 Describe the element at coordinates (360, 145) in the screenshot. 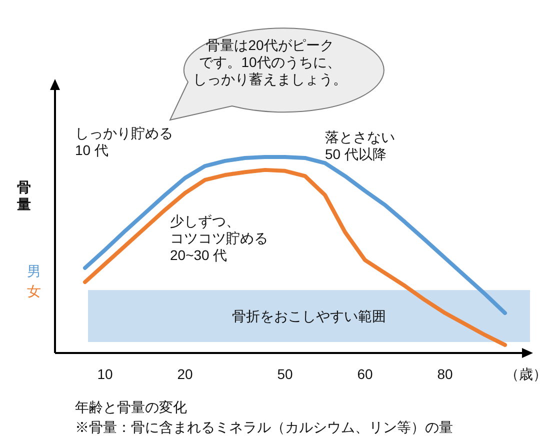

I see `annotation: 落とさない50 代以降` at that location.